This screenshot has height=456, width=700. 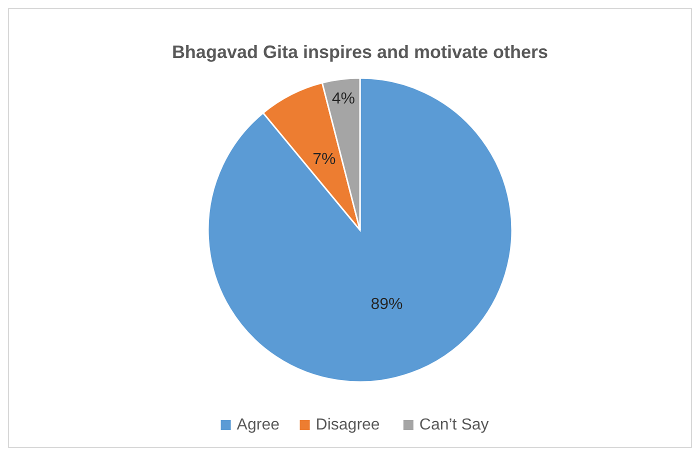 What do you see at coordinates (324, 159) in the screenshot?
I see `data-label: 7%` at bounding box center [324, 159].